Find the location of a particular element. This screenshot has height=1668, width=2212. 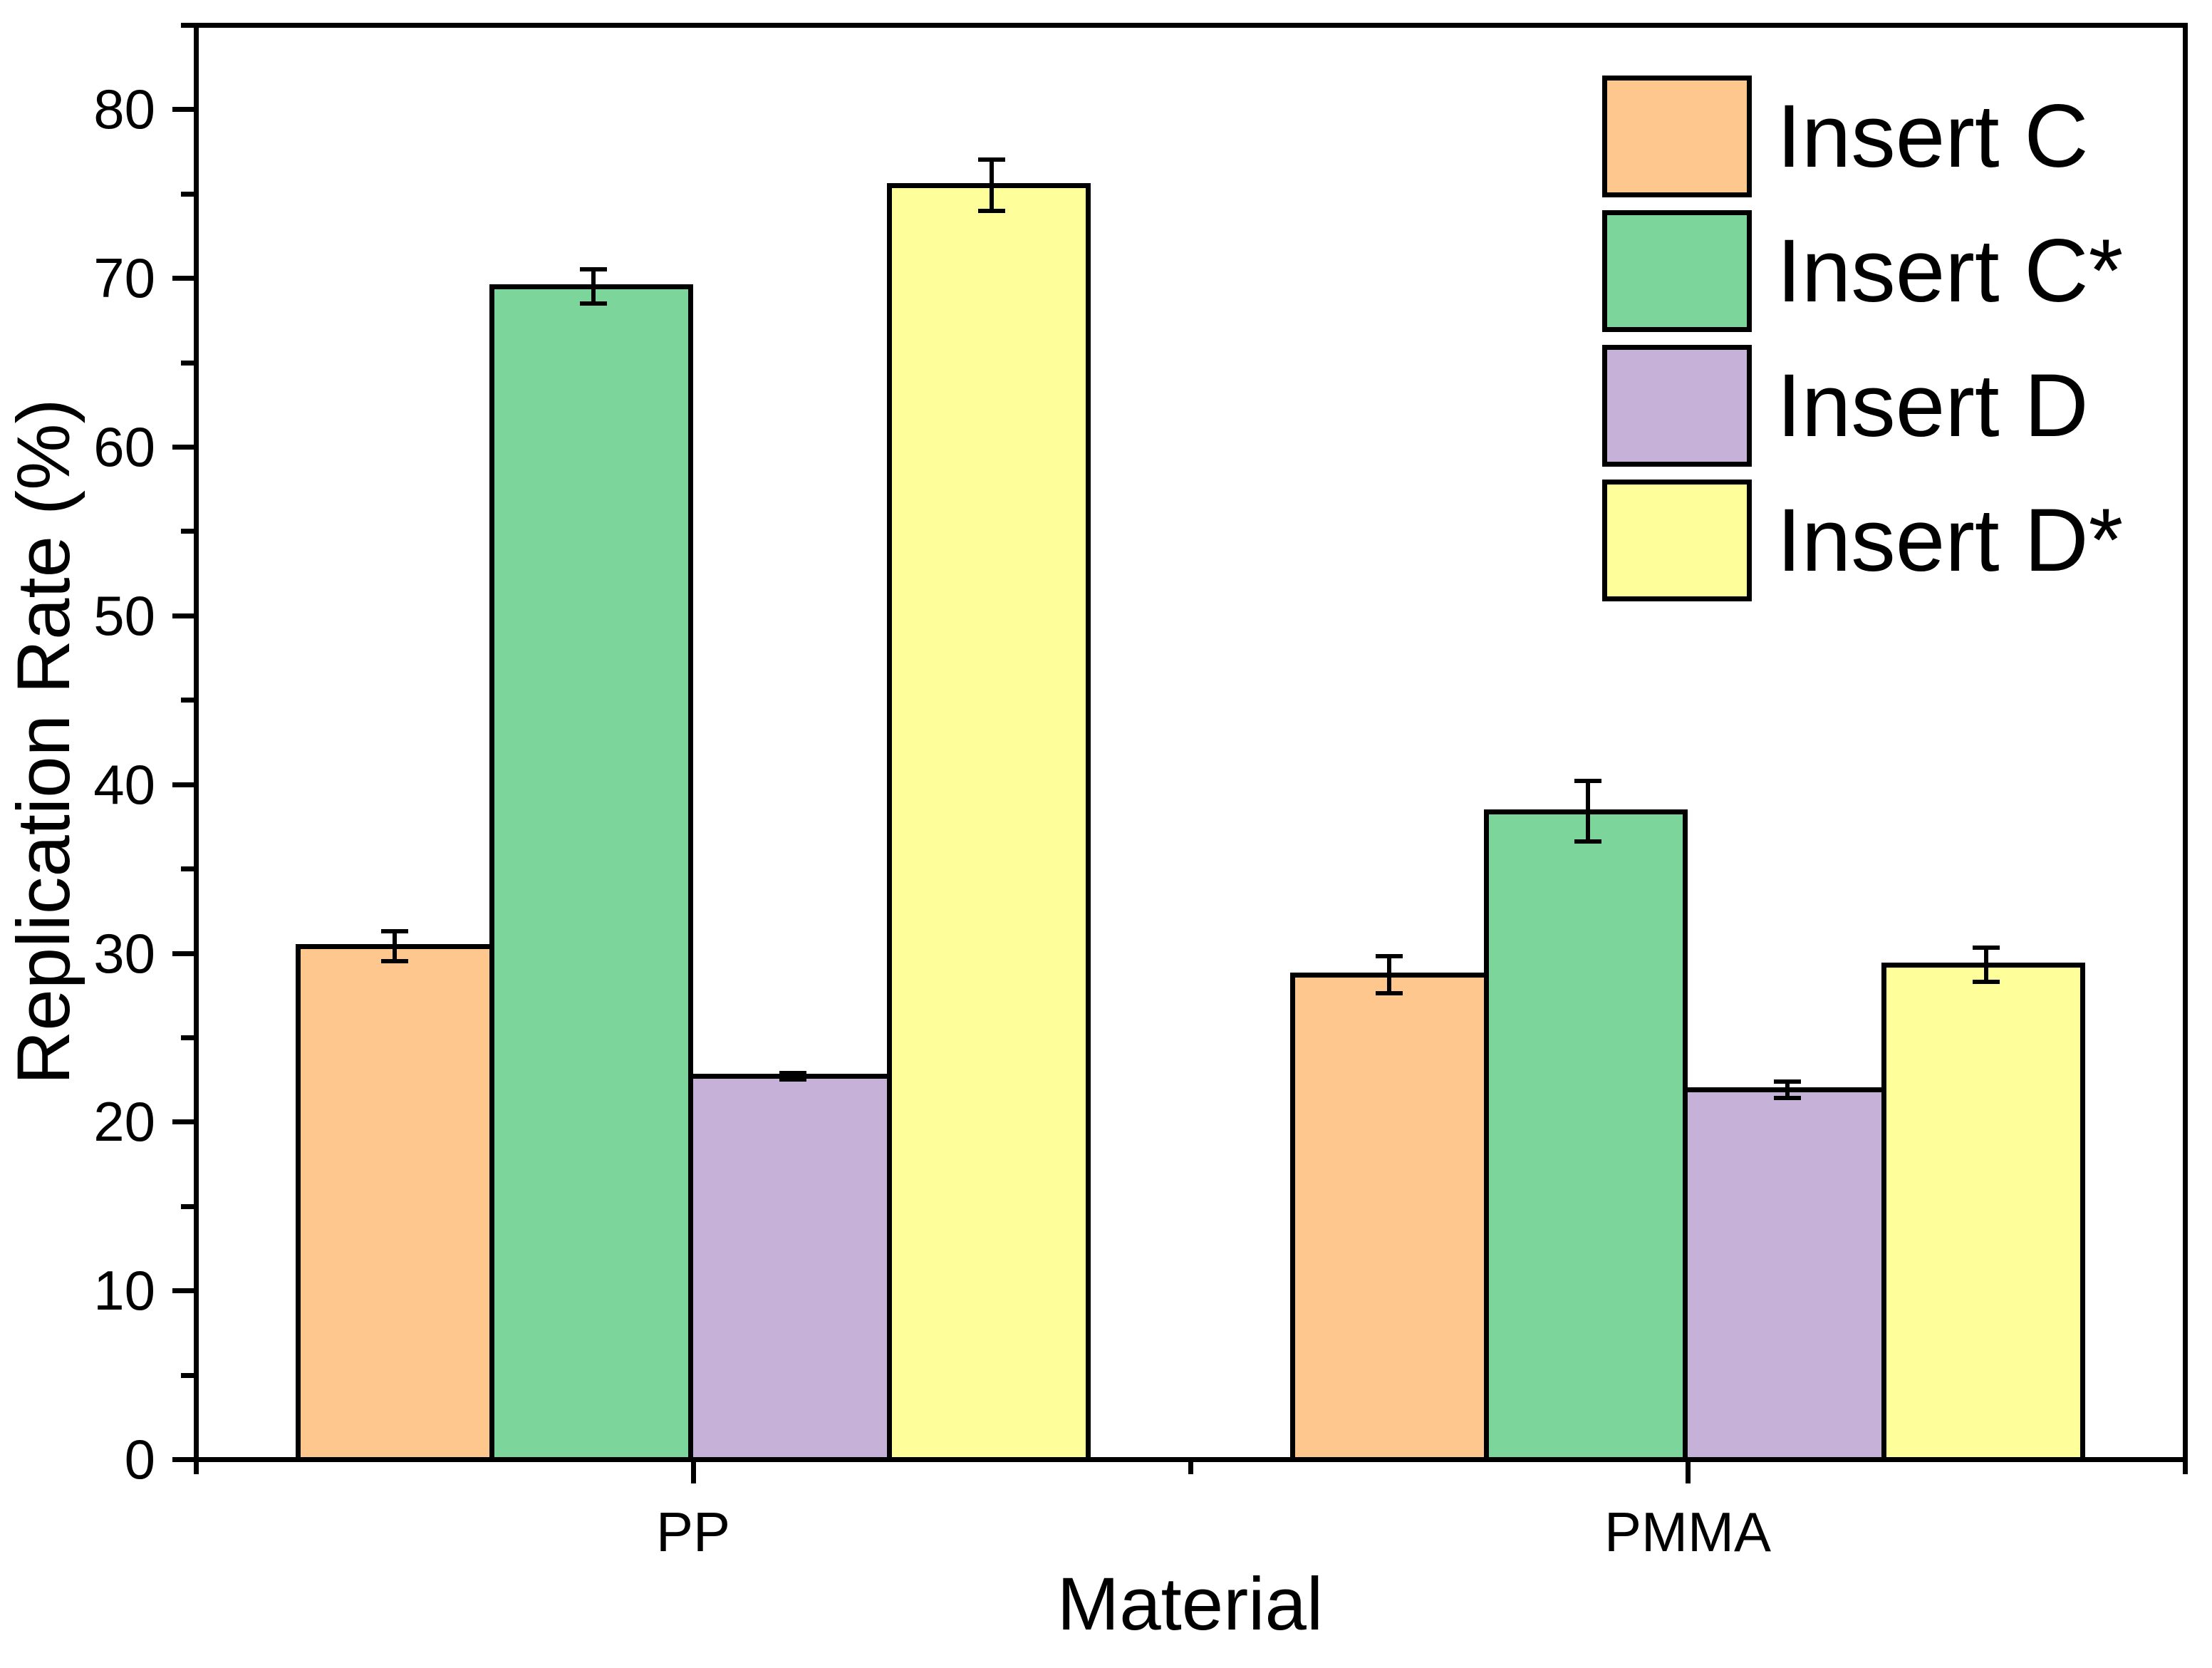

error-bar-pp-insert-d is located at coordinates (792, 1076).